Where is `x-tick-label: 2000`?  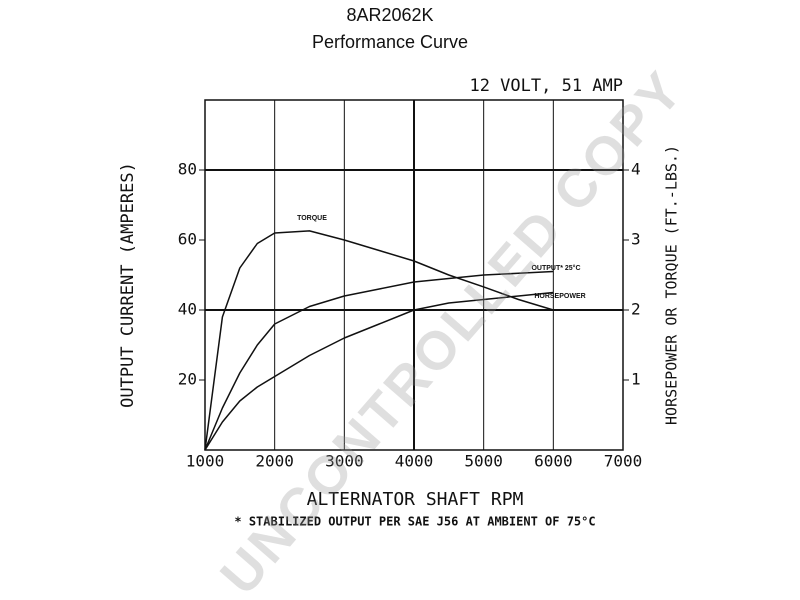
x-tick-label: 2000 is located at coordinates (274, 461).